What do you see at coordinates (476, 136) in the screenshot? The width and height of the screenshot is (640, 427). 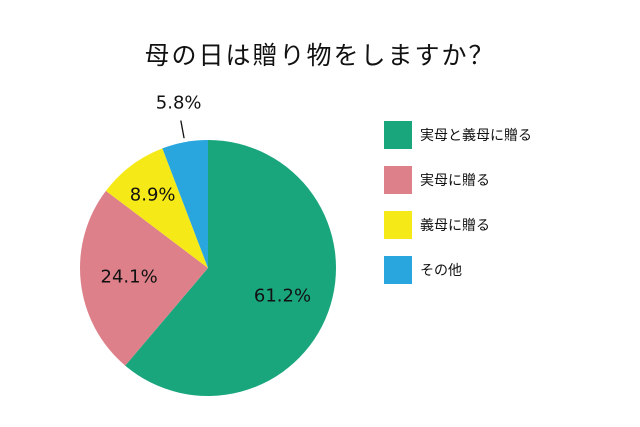 I see `legend-label: 実母と義母に贈る` at bounding box center [476, 136].